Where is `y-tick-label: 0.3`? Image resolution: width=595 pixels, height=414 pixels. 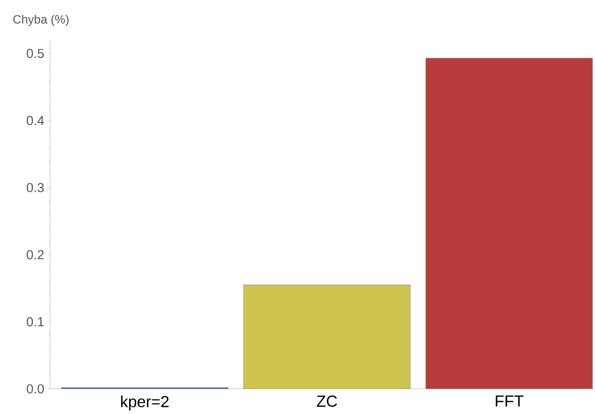
y-tick-label: 0.3 is located at coordinates (35, 187).